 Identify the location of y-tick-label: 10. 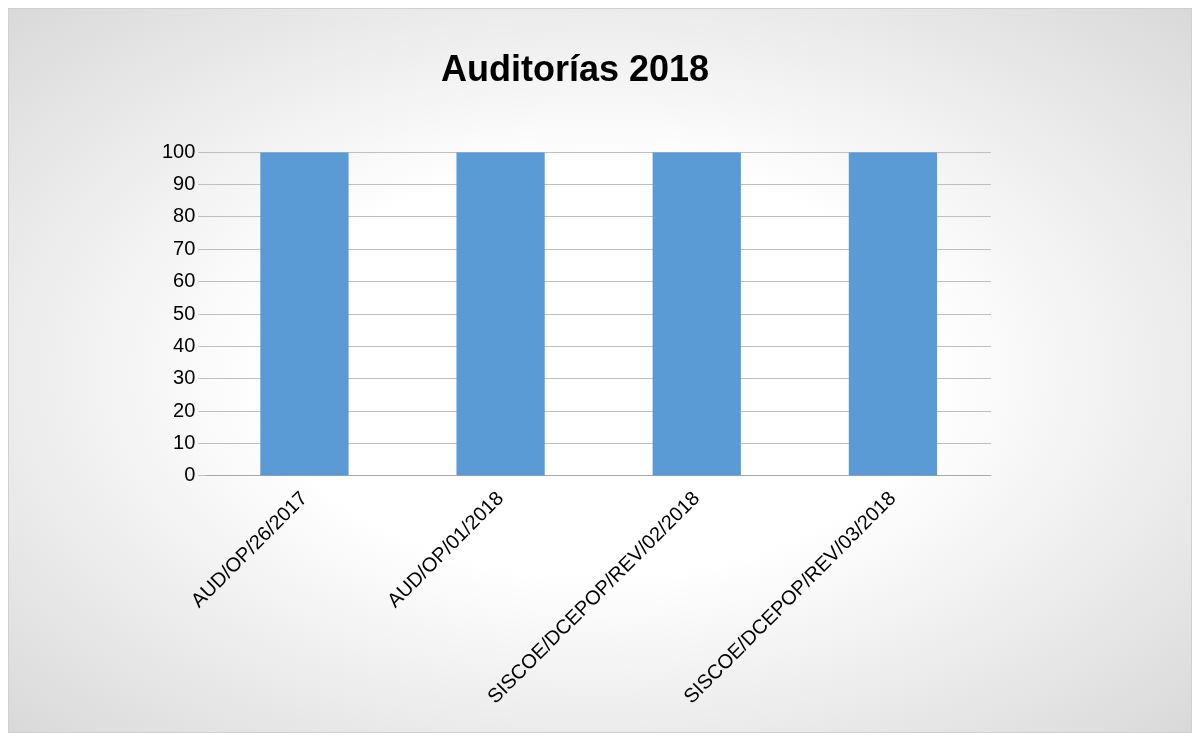
(184, 442).